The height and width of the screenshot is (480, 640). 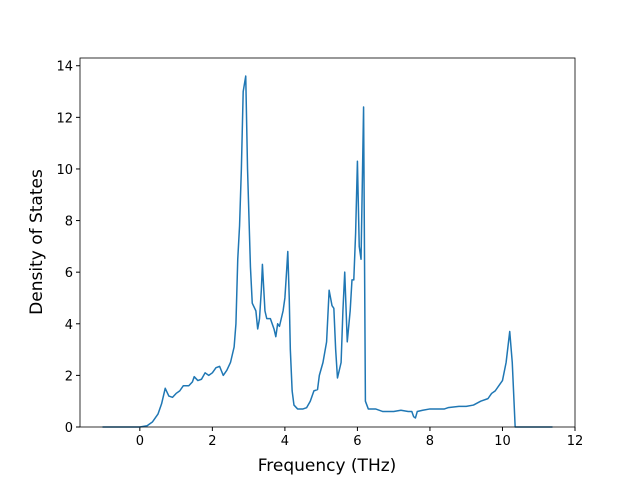 I want to click on y-tick-label: 8, so click(x=69, y=222).